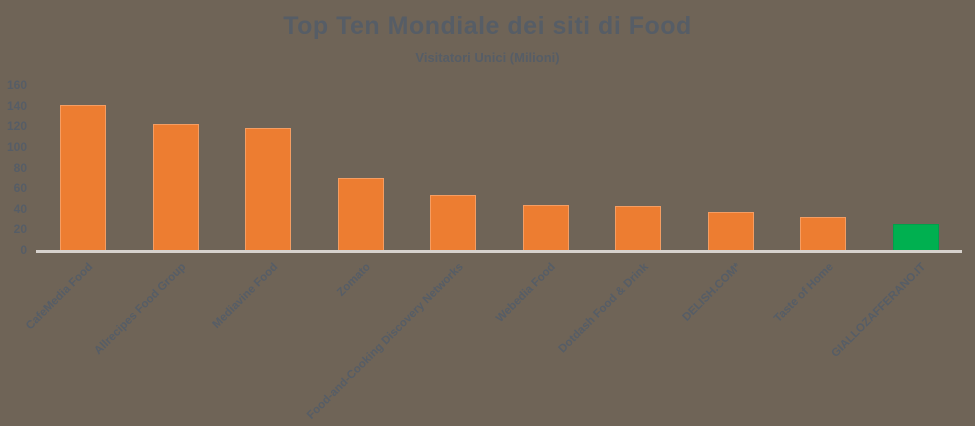 The image size is (975, 426). Describe the element at coordinates (140, 309) in the screenshot. I see `x-category-label: Allrecipes Food Group` at that location.